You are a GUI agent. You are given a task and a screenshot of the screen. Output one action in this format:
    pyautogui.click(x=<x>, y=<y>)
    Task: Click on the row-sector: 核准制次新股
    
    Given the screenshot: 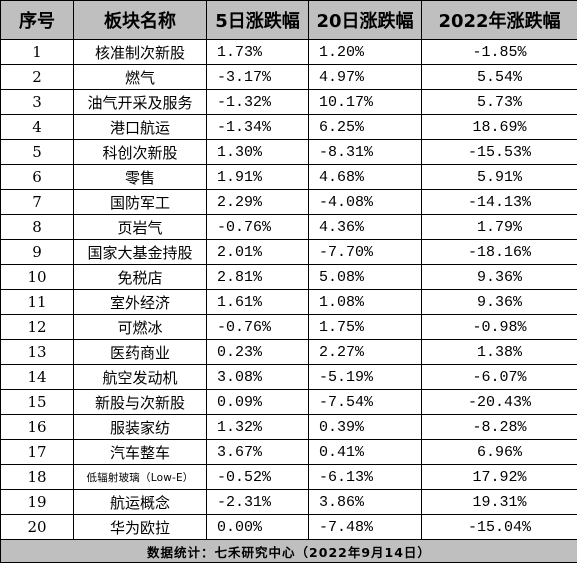 What is the action you would take?
    pyautogui.click(x=140, y=52)
    